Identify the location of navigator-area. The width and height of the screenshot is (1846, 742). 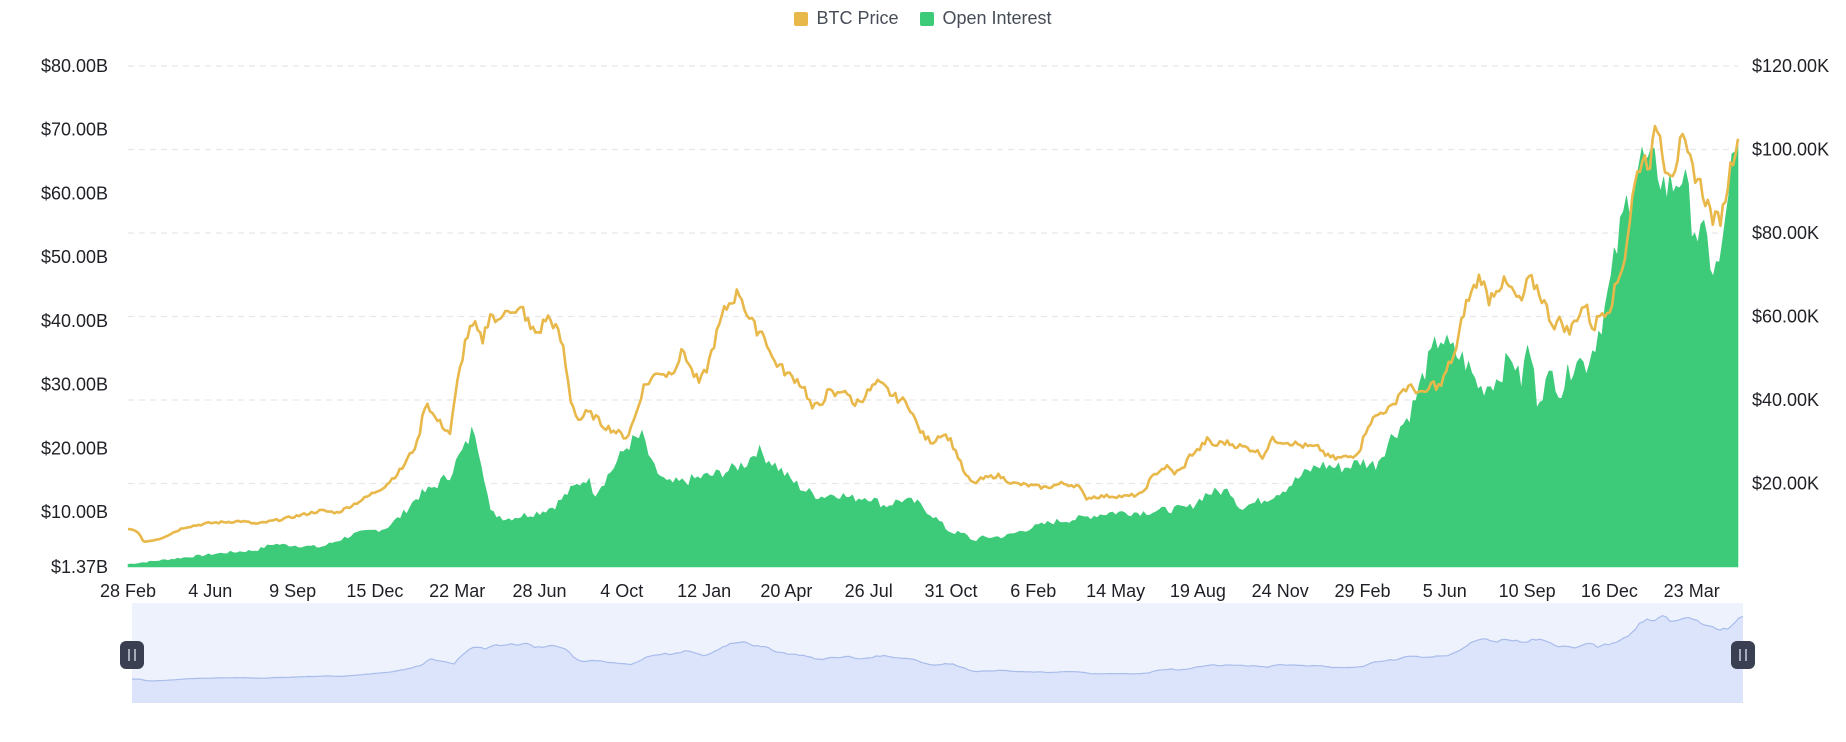
(937, 659).